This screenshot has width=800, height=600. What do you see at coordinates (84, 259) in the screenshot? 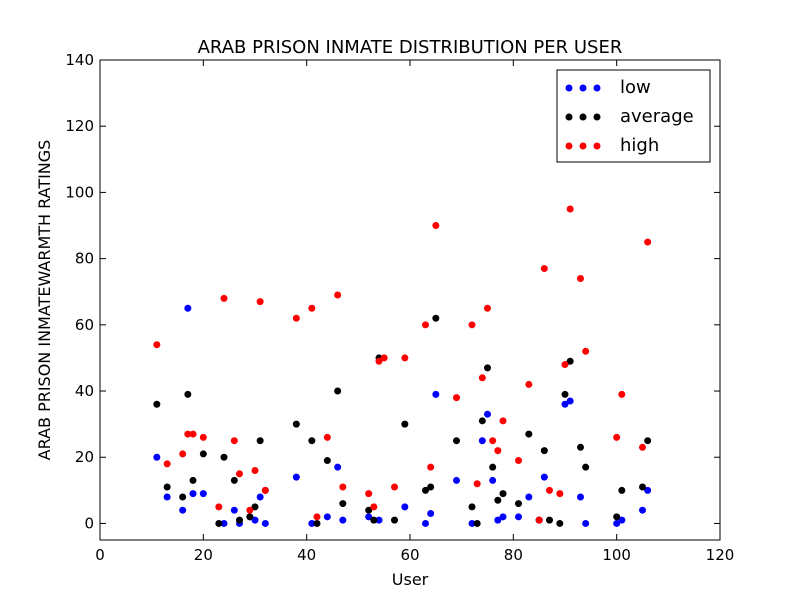
I see `y-tick-label: 80` at bounding box center [84, 259].